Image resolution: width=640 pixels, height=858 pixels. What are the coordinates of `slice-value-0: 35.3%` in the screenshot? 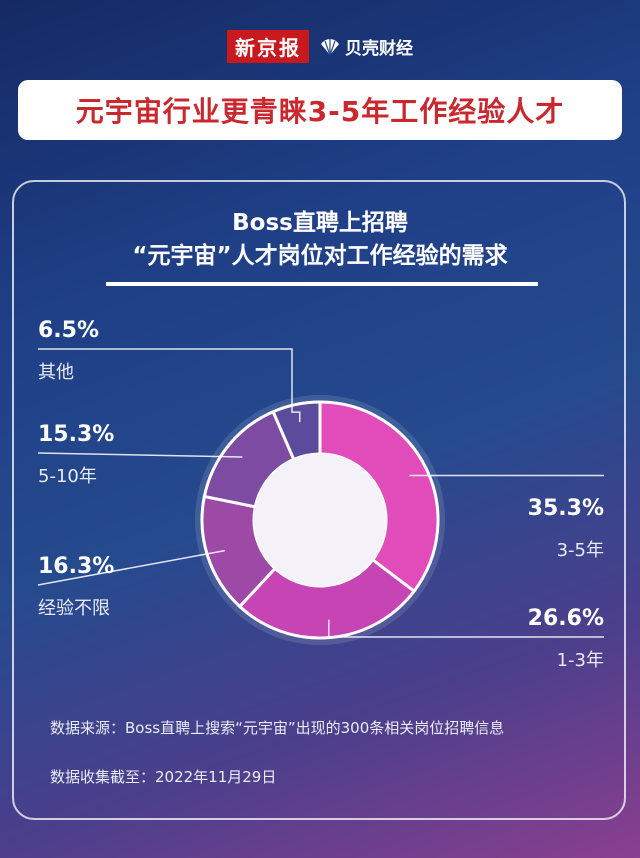 It's located at (566, 508).